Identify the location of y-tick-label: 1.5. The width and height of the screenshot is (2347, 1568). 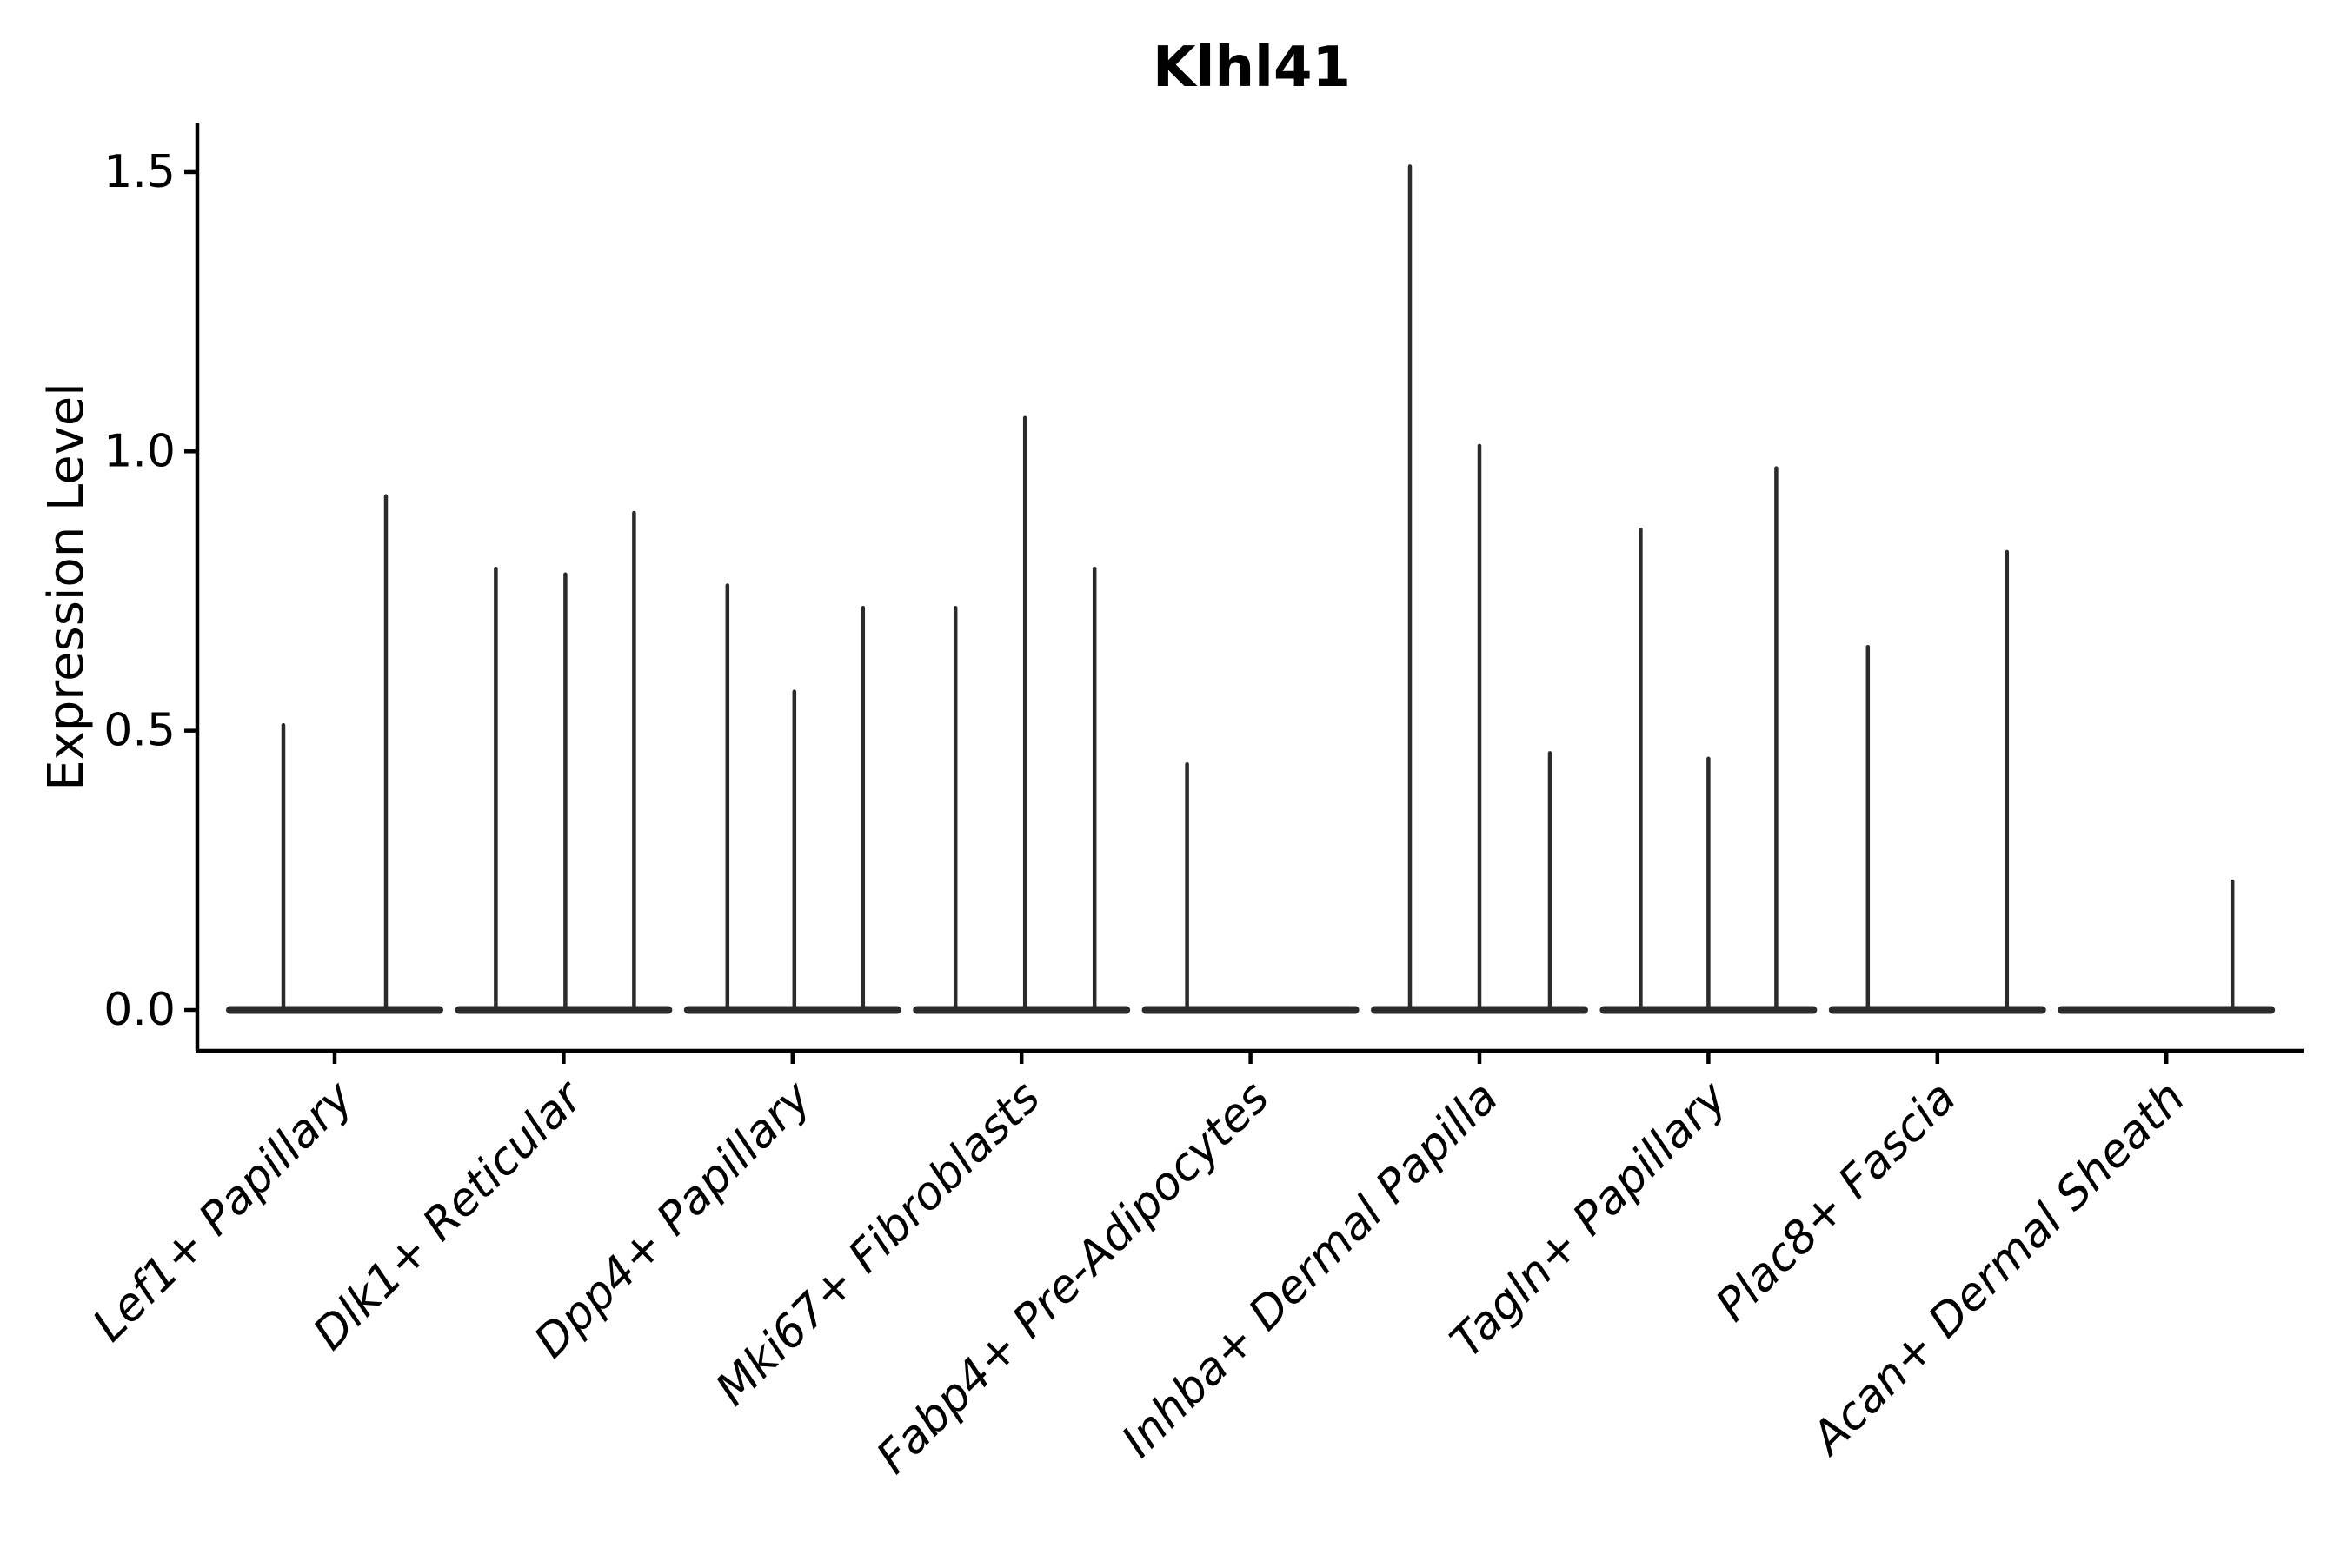
(140, 172).